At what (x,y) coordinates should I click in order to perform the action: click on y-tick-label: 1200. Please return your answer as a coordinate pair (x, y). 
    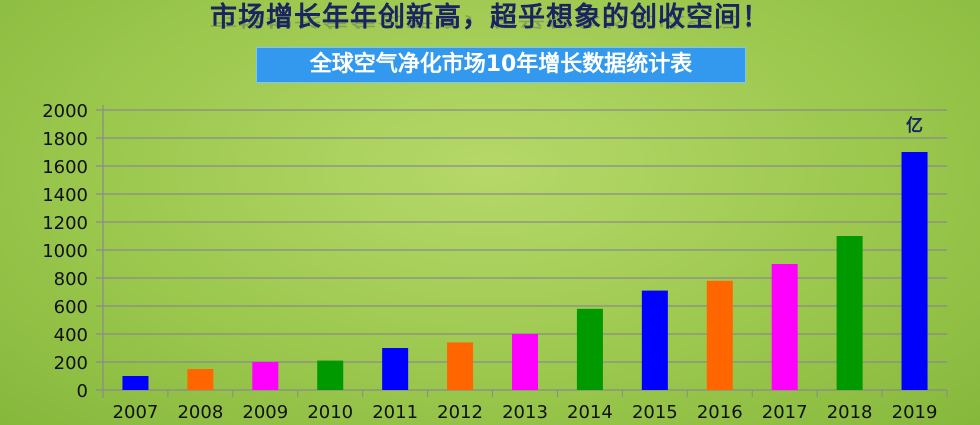
    Looking at the image, I should click on (65, 223).